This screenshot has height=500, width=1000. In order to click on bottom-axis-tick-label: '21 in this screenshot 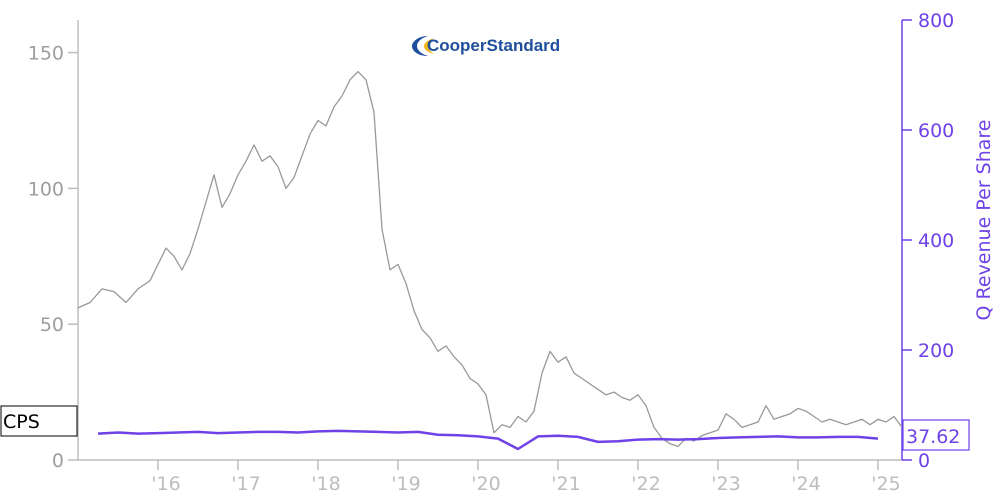, I will do `click(565, 484)`.